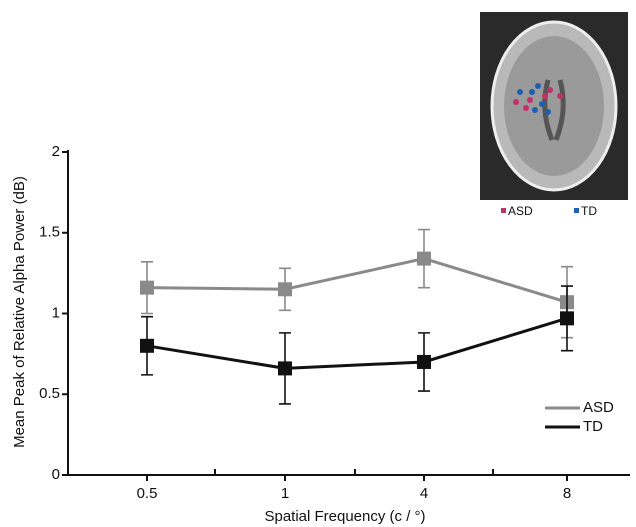  Describe the element at coordinates (538, 99) in the screenshot. I see `inset-dots` at that location.